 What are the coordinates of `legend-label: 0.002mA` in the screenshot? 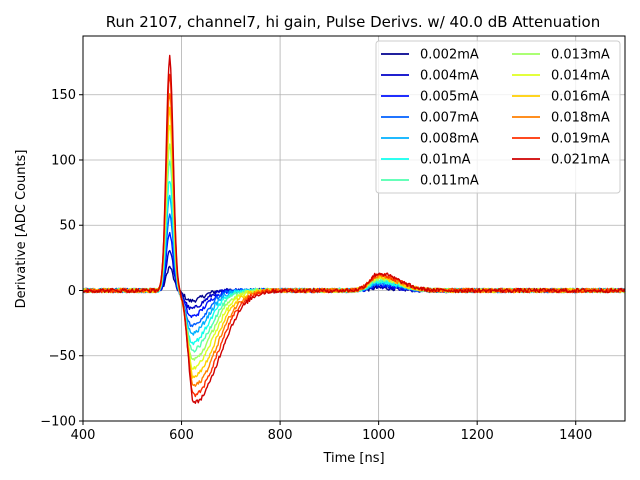 It's located at (449, 55).